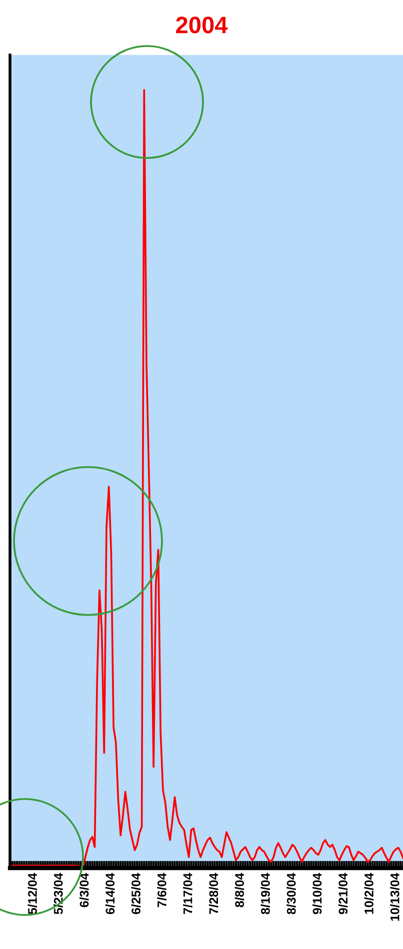  What do you see at coordinates (84, 890) in the screenshot?
I see `x-tick-label: 6/3/04` at bounding box center [84, 890].